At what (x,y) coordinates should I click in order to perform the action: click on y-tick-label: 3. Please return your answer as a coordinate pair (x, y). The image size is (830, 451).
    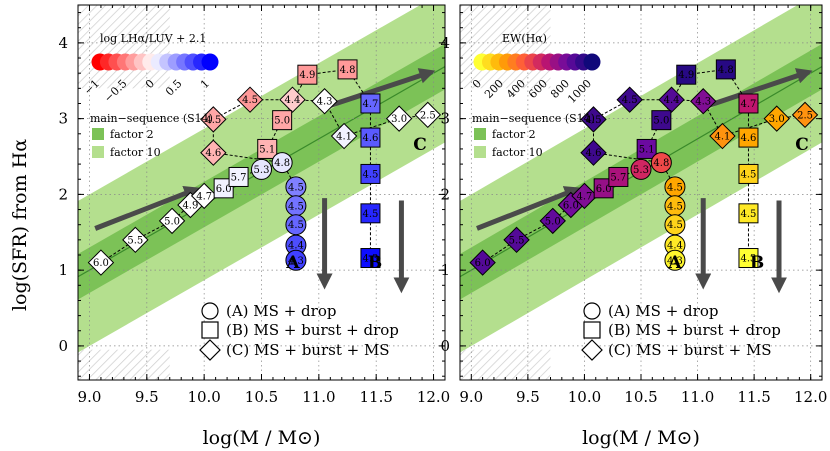
    Looking at the image, I should click on (63, 119).